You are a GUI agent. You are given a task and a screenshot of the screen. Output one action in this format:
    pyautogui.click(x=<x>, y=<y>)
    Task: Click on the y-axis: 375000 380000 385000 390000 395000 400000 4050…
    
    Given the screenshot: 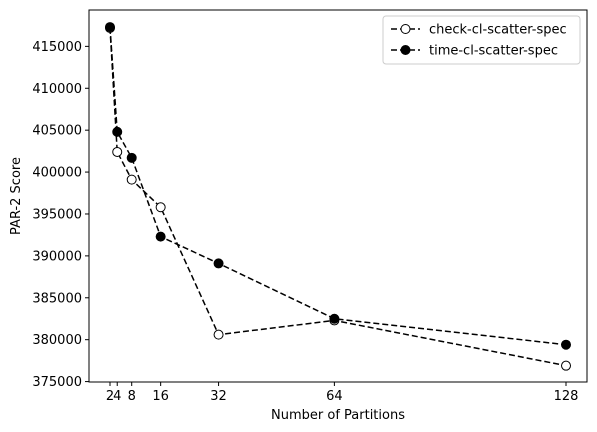 What is the action you would take?
    pyautogui.click(x=60, y=215)
    